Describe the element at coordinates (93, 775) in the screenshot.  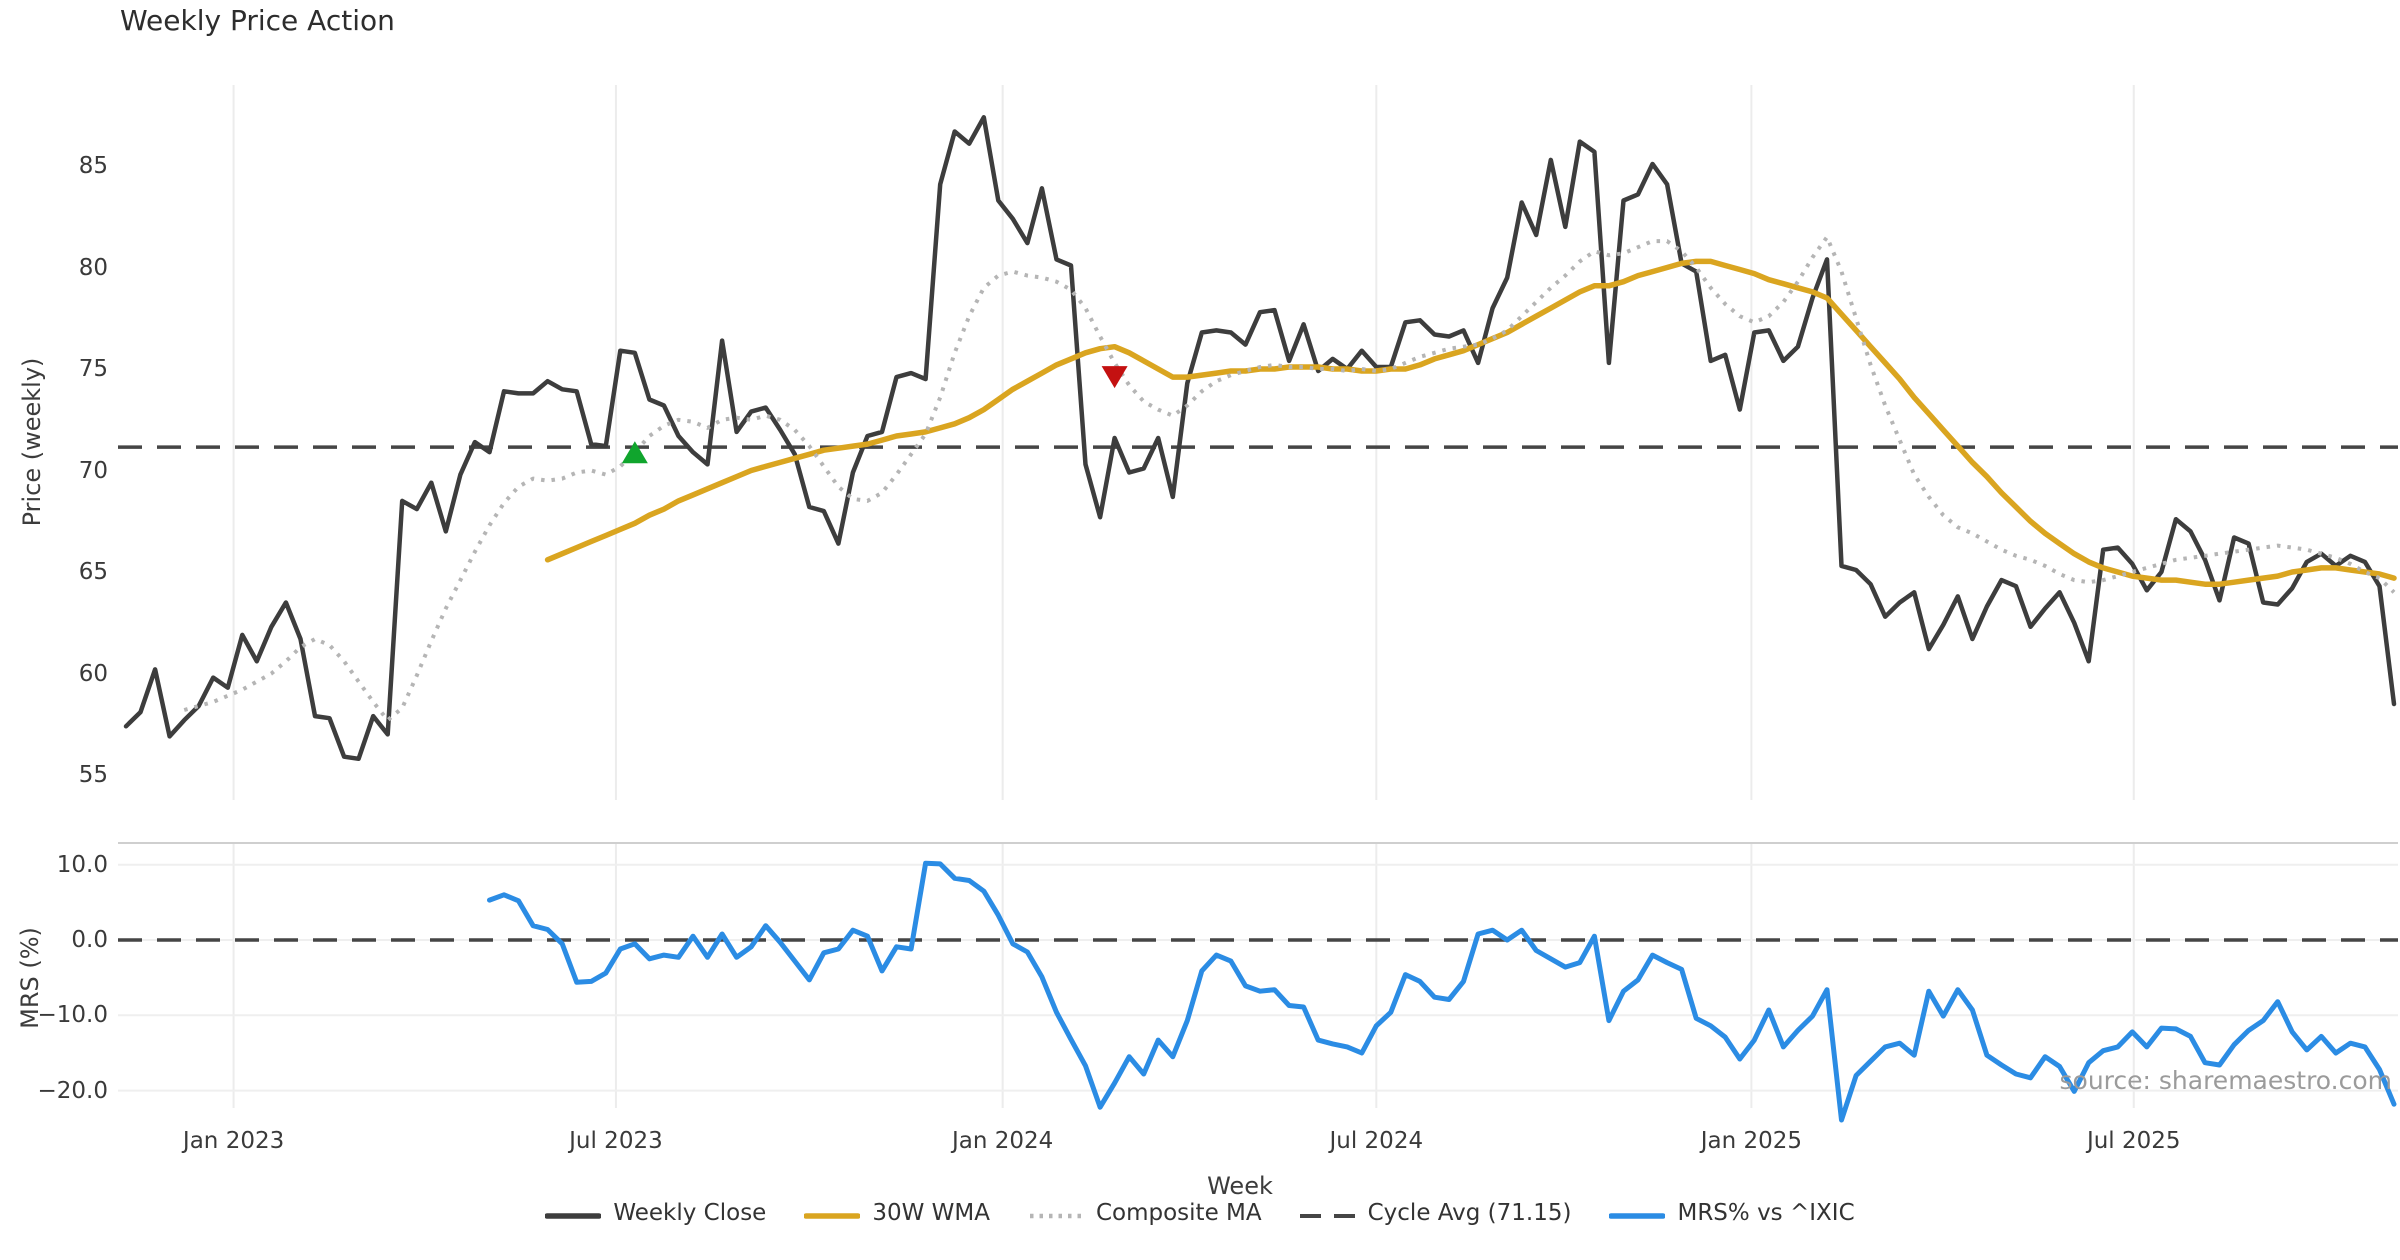
I see `price-y-tick-label: 55` at that location.